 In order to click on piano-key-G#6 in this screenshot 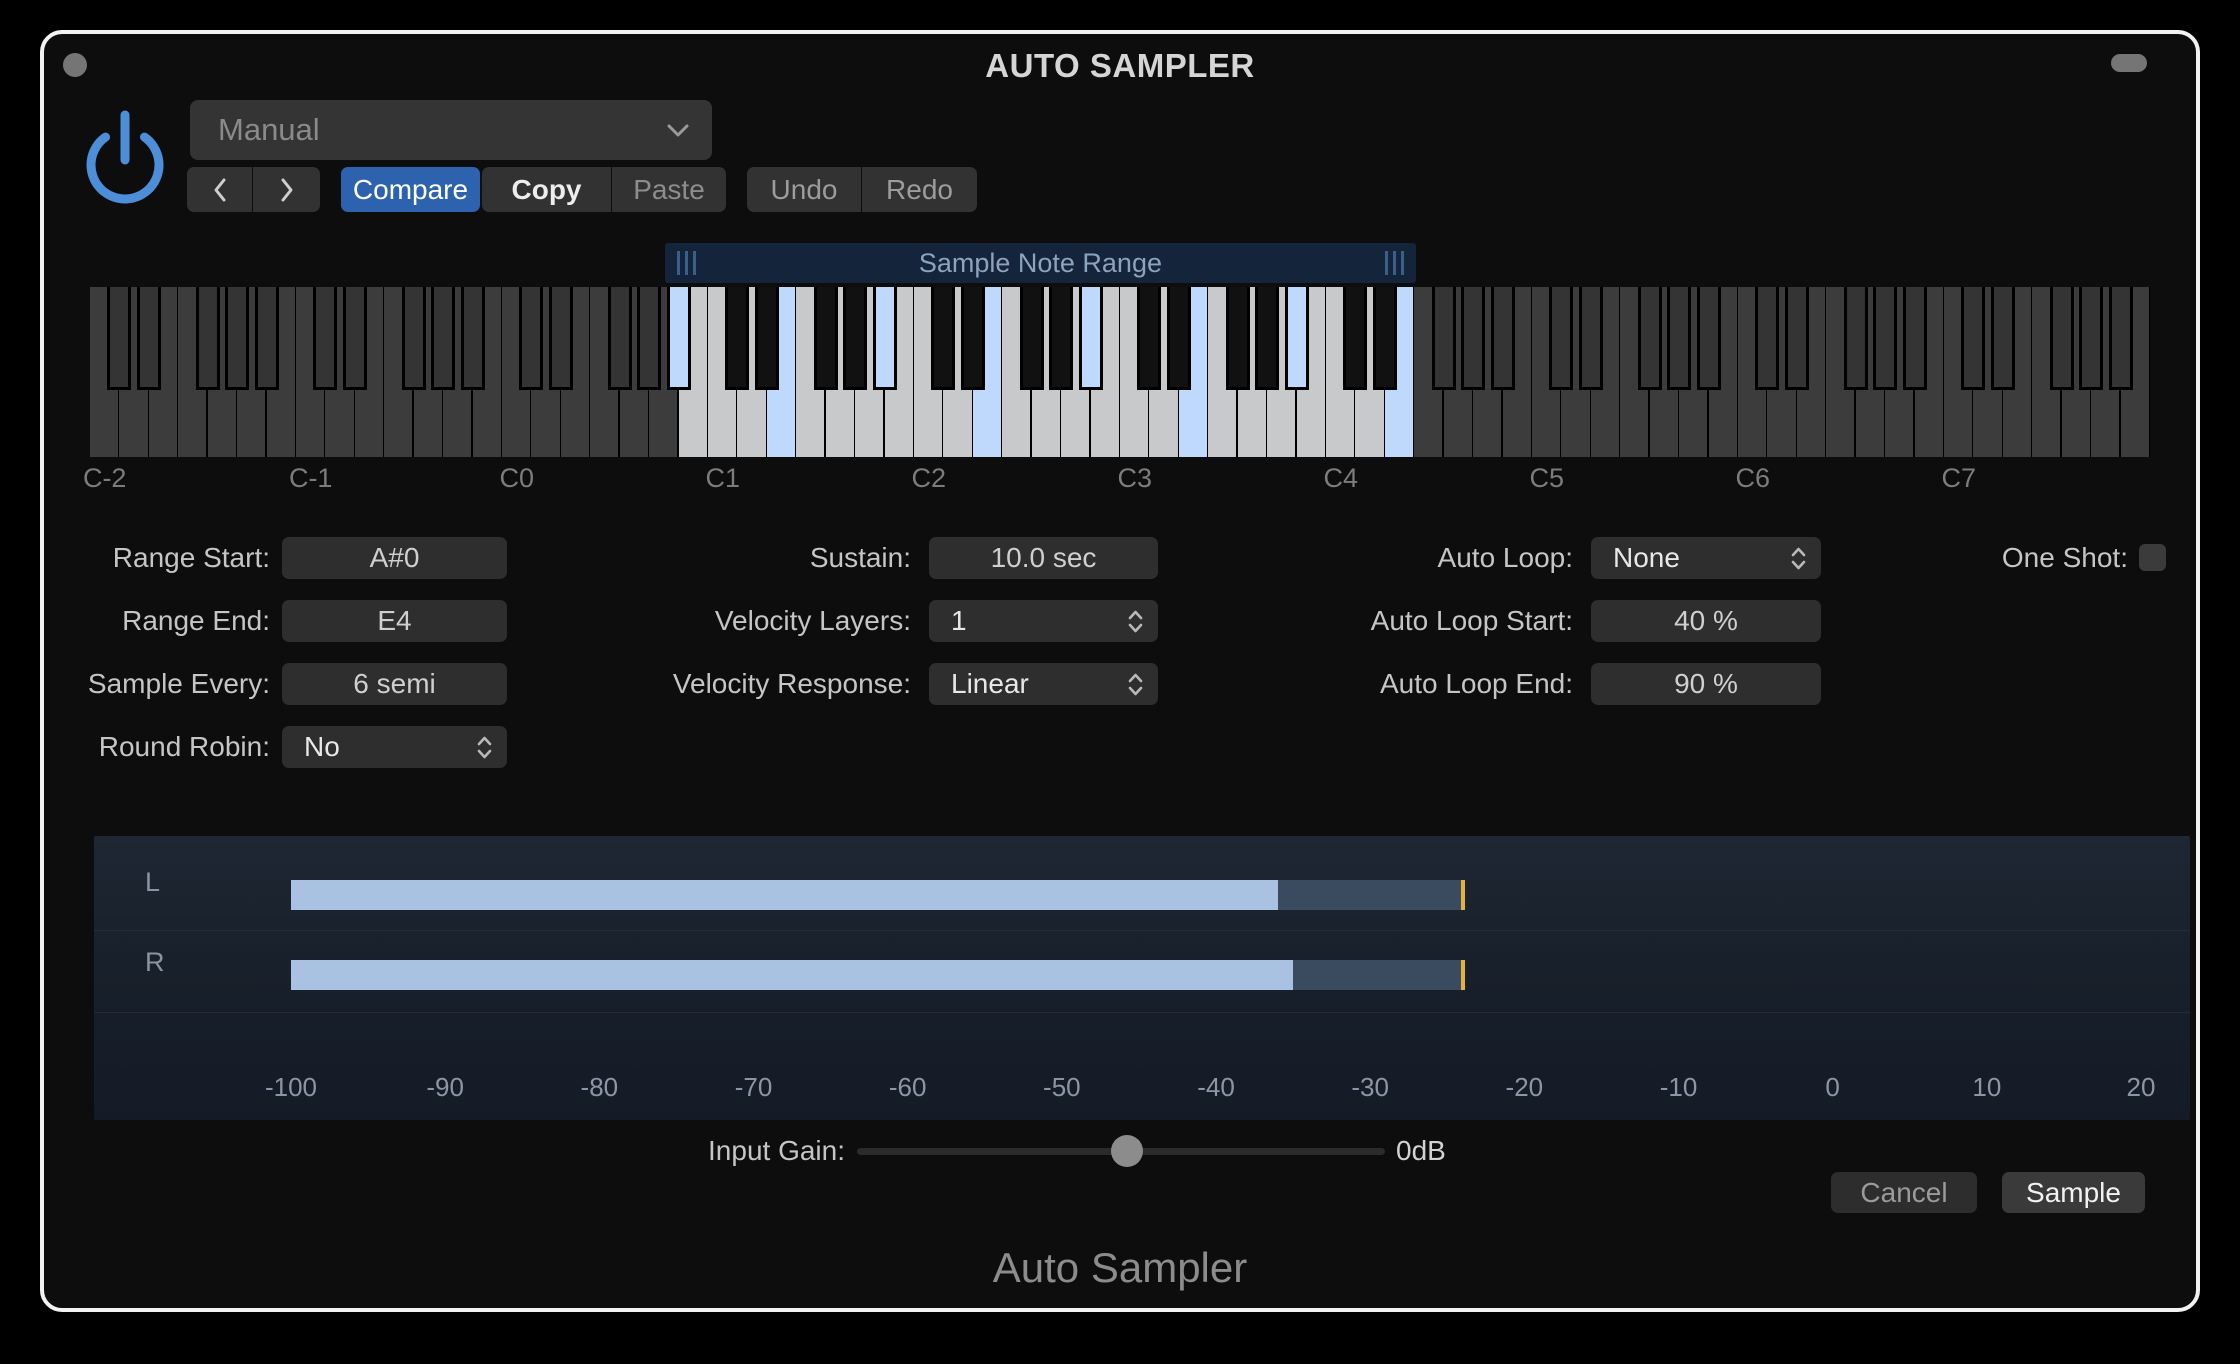, I will do `click(1885, 338)`.